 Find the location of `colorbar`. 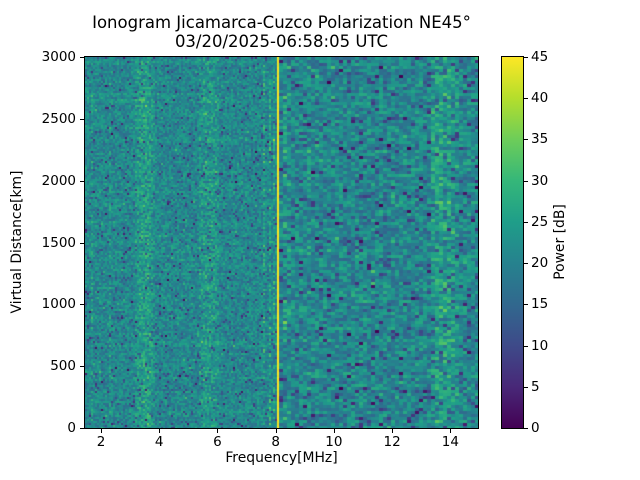

colorbar is located at coordinates (512, 242).